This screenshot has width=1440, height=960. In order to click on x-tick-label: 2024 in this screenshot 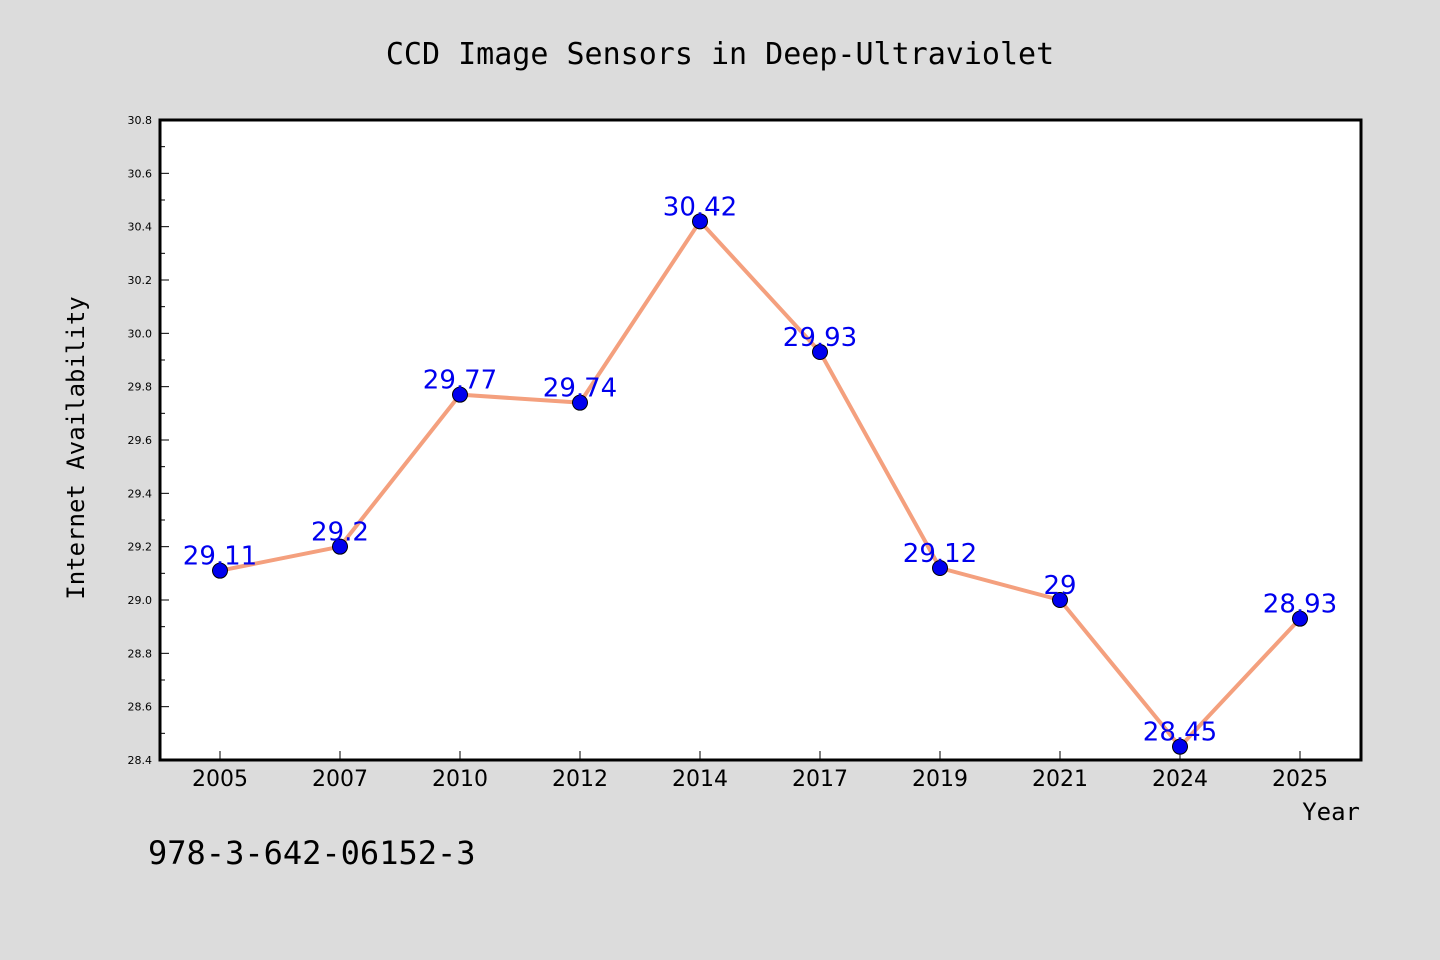, I will do `click(1180, 779)`.